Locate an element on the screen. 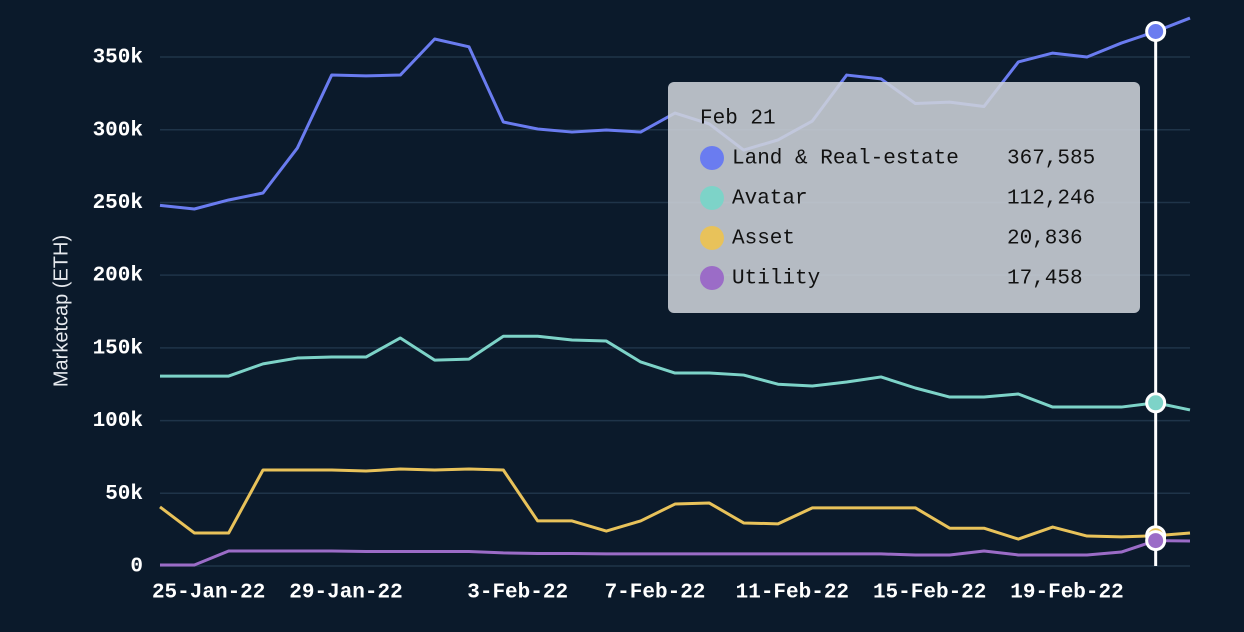  tooltip-value: 20,836 is located at coordinates (1045, 239).